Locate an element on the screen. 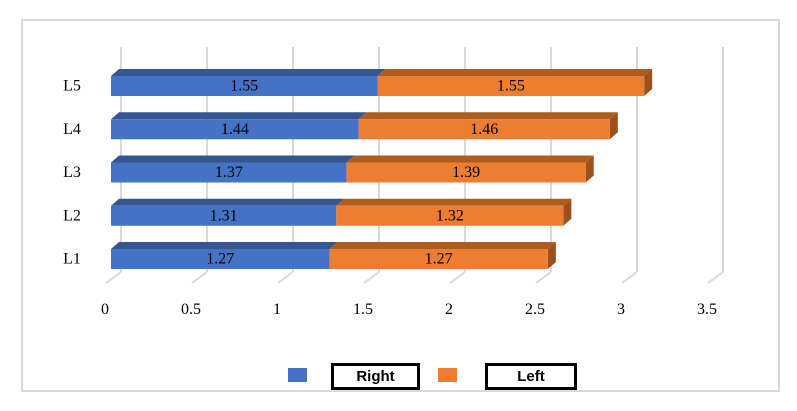  data-label-left: 1.32 is located at coordinates (450, 215).